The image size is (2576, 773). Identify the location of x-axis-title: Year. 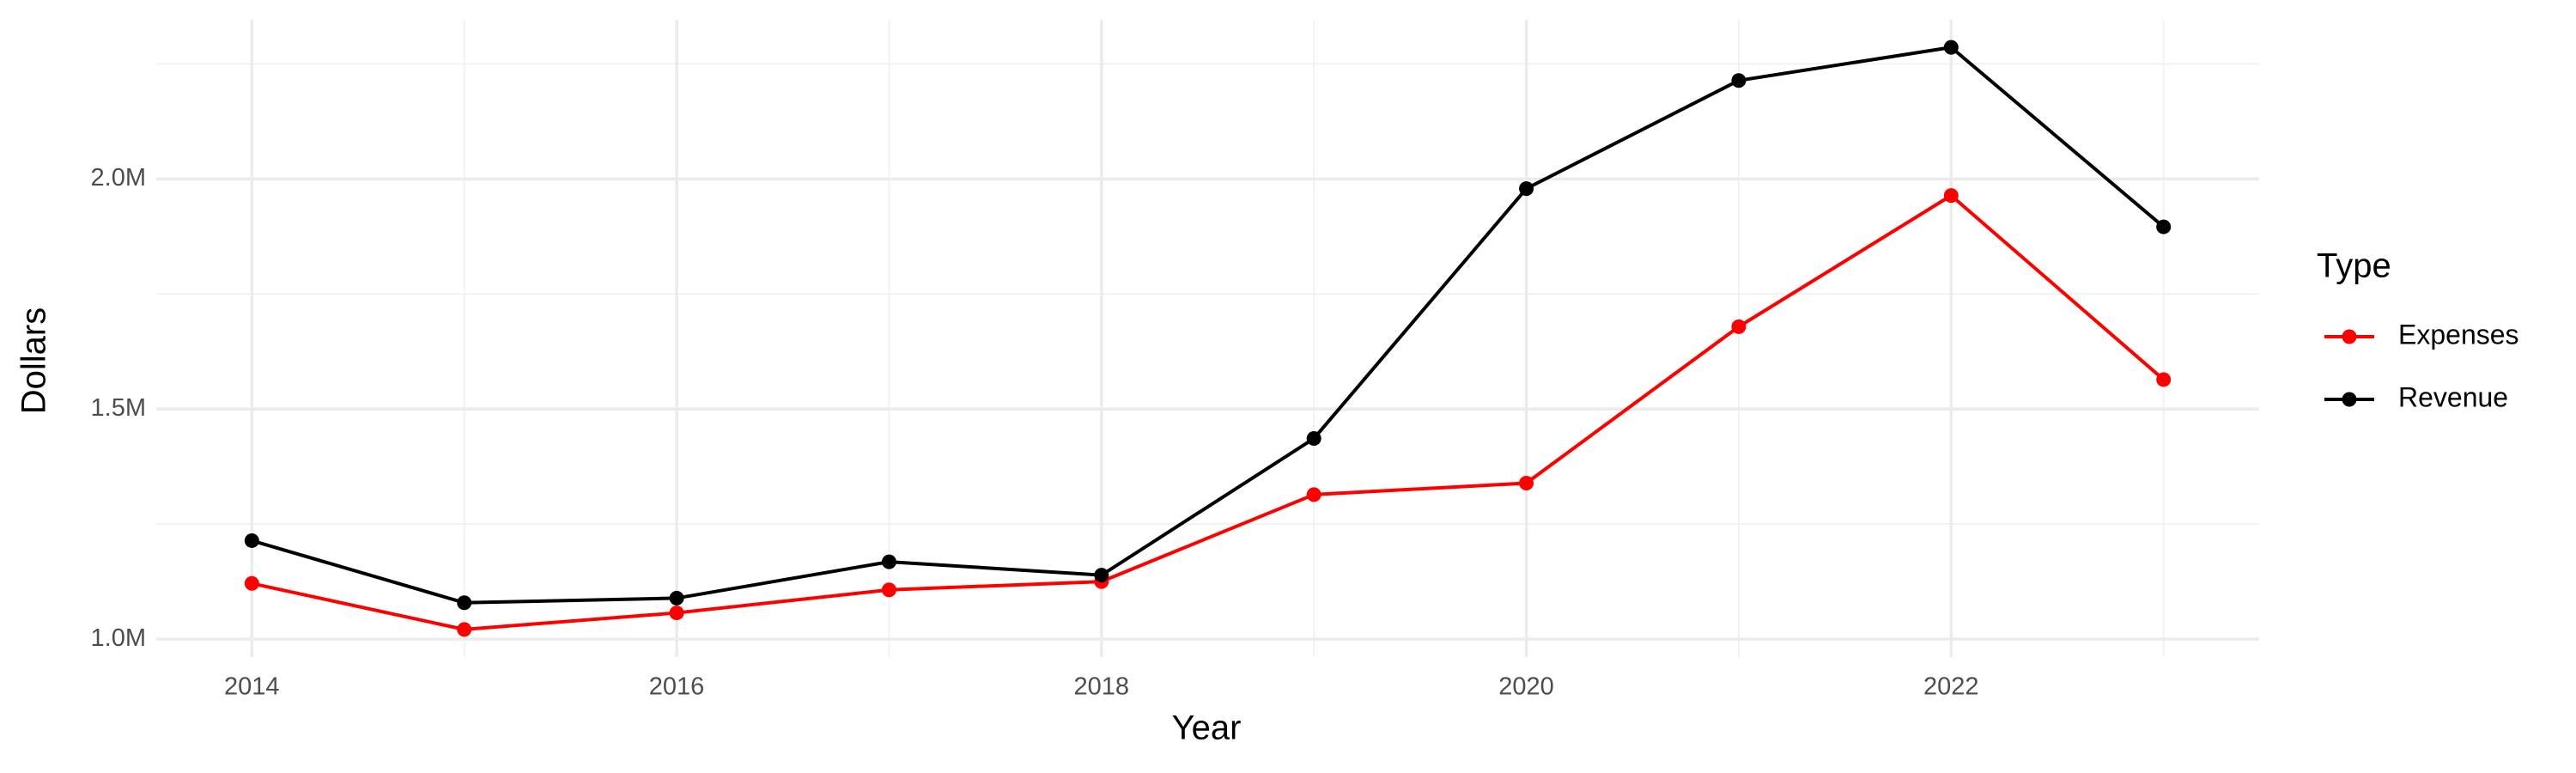
(1207, 728).